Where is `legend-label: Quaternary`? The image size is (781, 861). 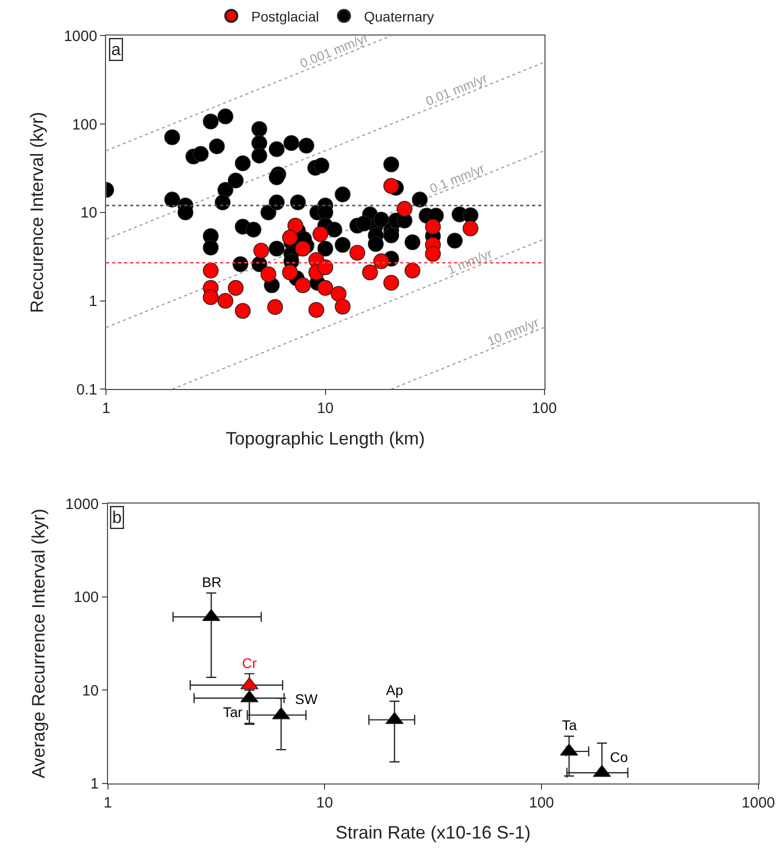
legend-label: Quaternary is located at coordinates (399, 16).